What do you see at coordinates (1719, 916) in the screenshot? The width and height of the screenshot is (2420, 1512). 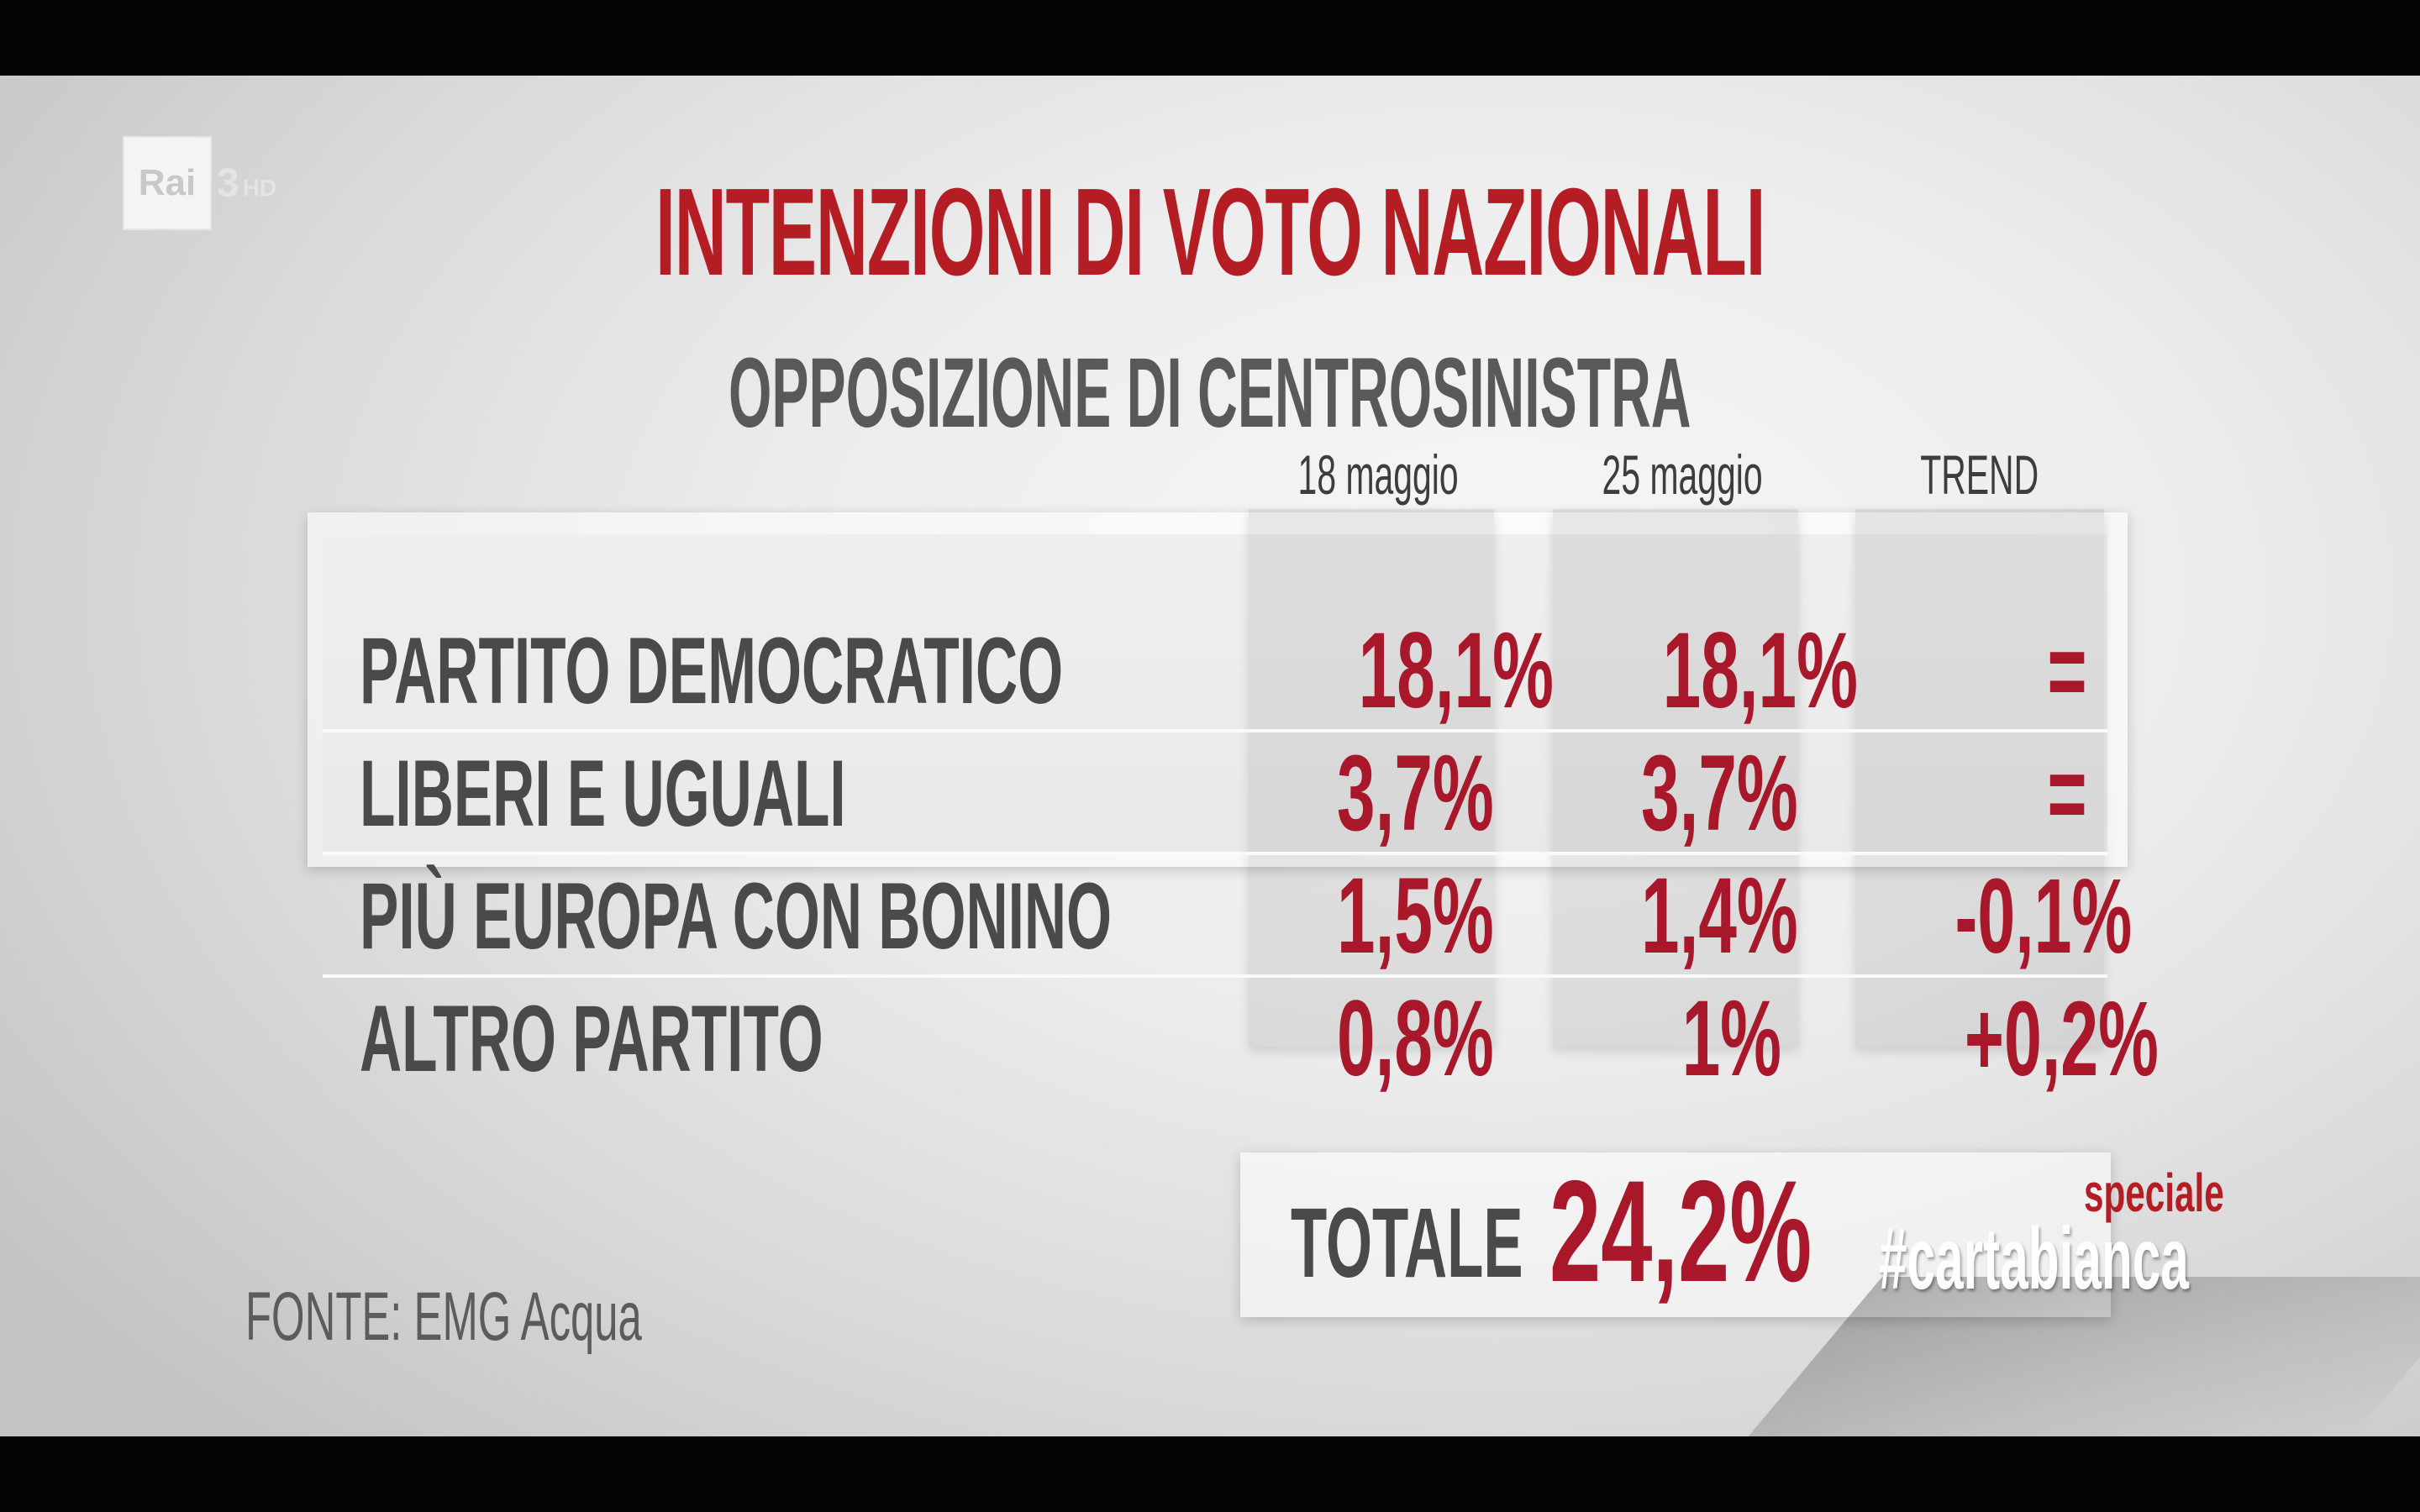 I see `value-may25: 1,4%` at bounding box center [1719, 916].